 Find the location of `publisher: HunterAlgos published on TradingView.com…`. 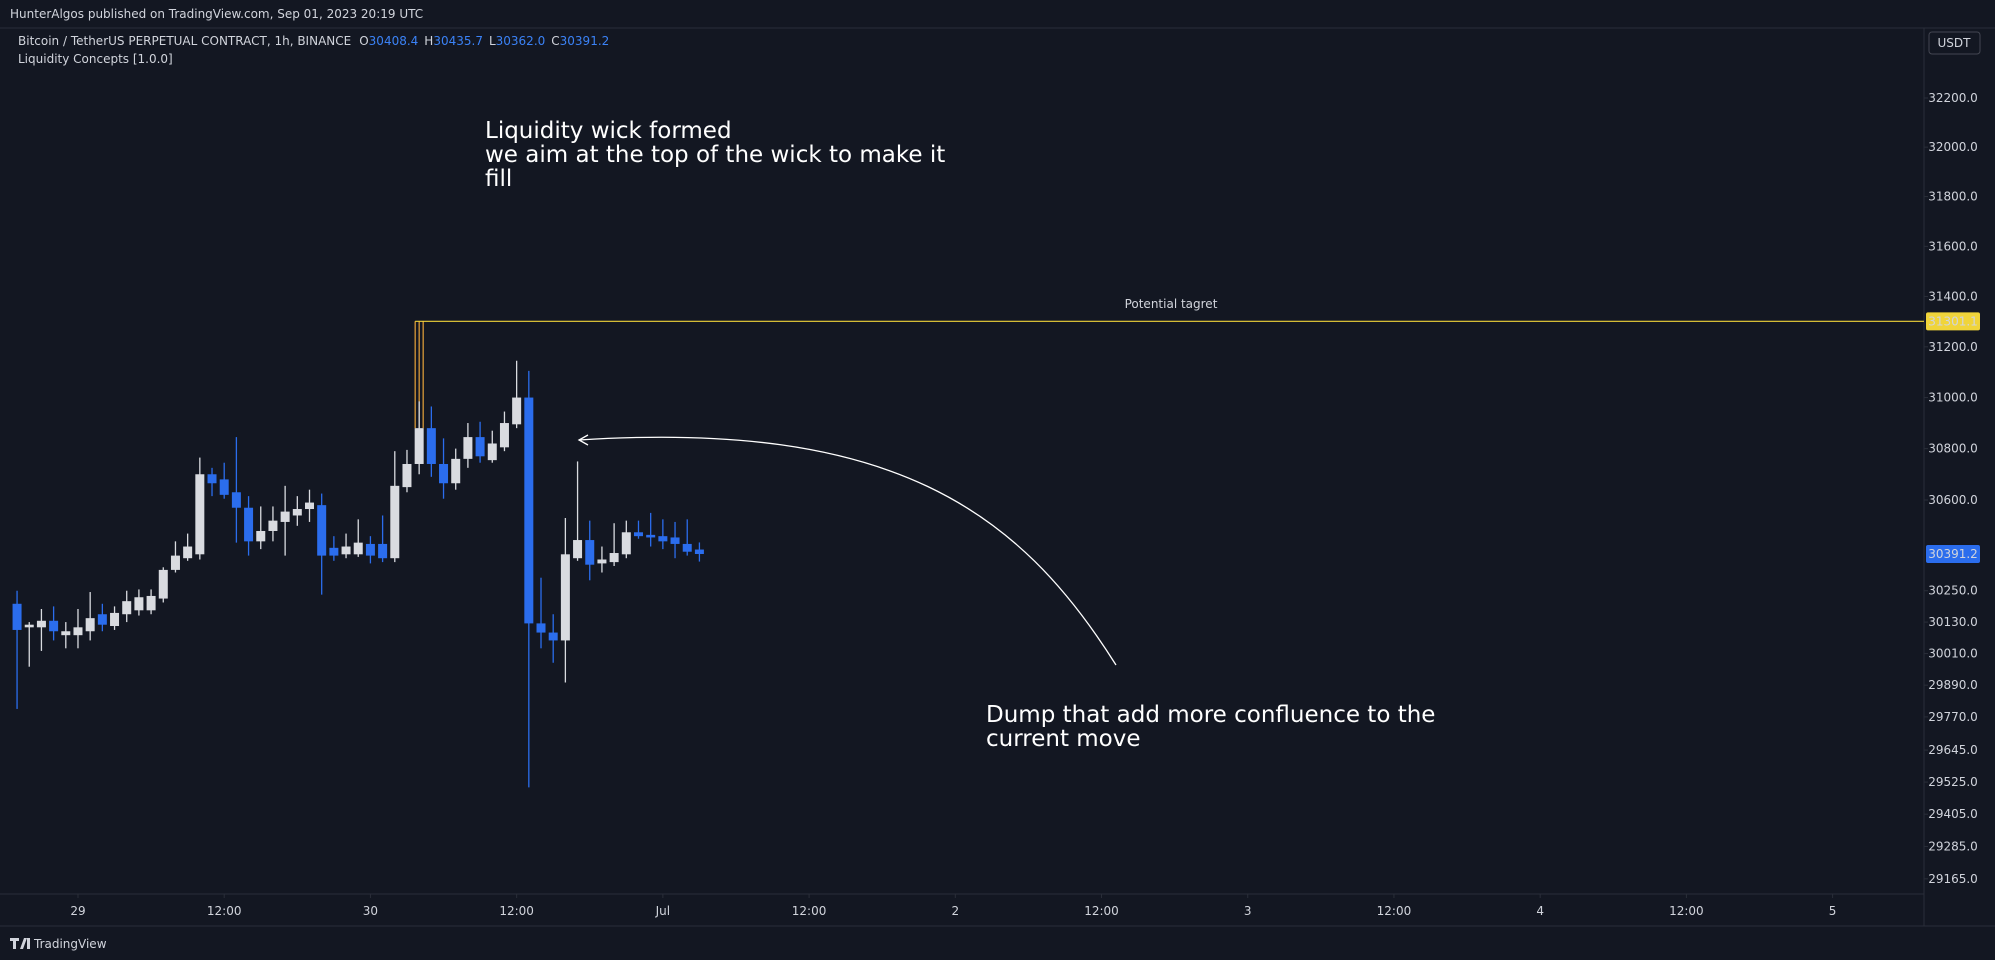

publisher: HunterAlgos published on TradingView.com… is located at coordinates (216, 14).